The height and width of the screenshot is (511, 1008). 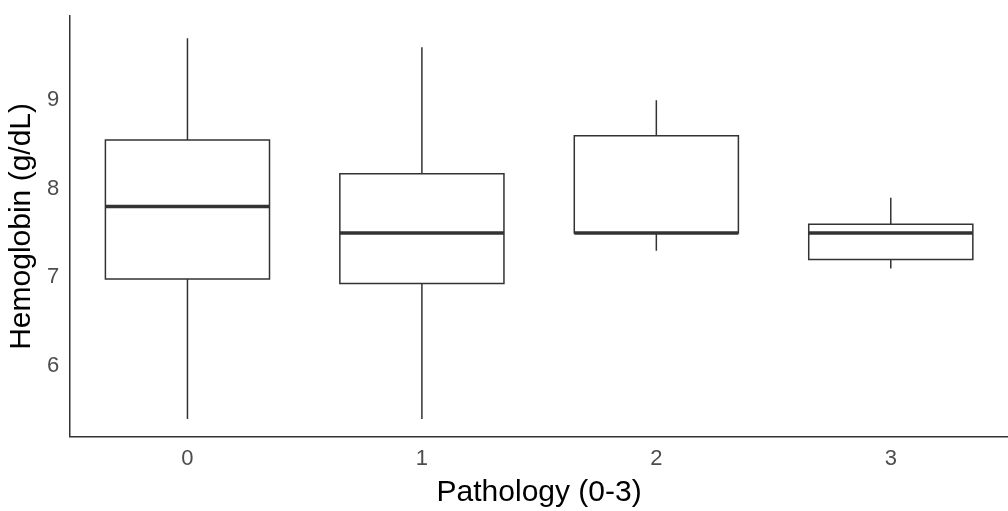 I want to click on y-tick-label: 8, so click(x=53, y=187).